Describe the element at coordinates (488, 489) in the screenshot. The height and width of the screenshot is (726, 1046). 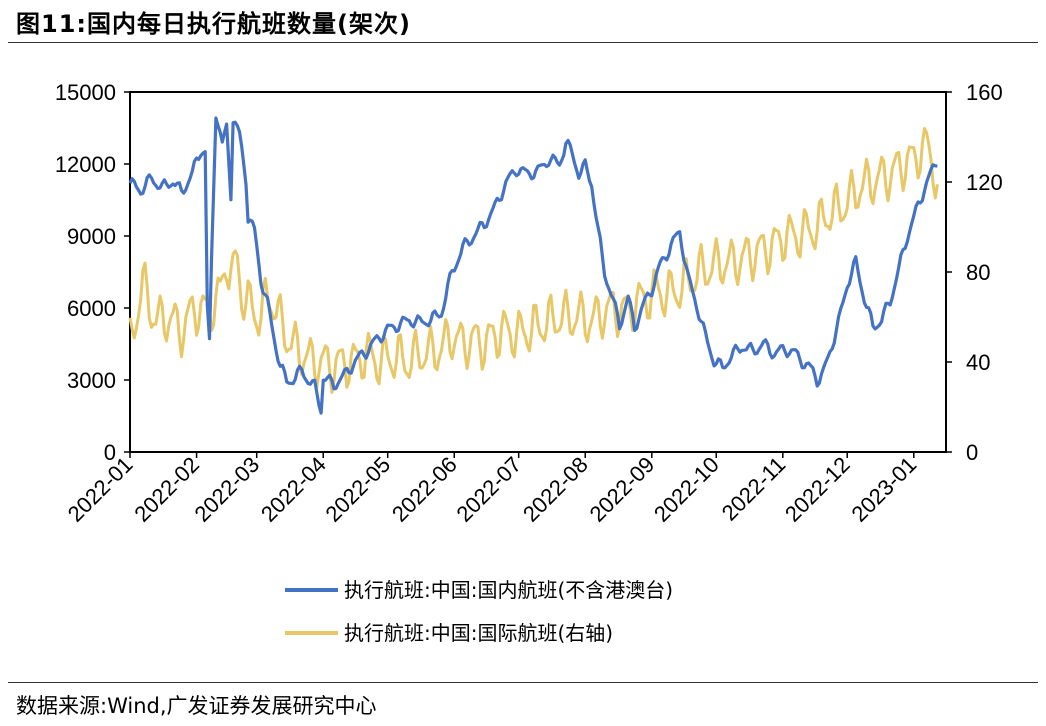
I see `x-tick-label: 2022-07` at that location.